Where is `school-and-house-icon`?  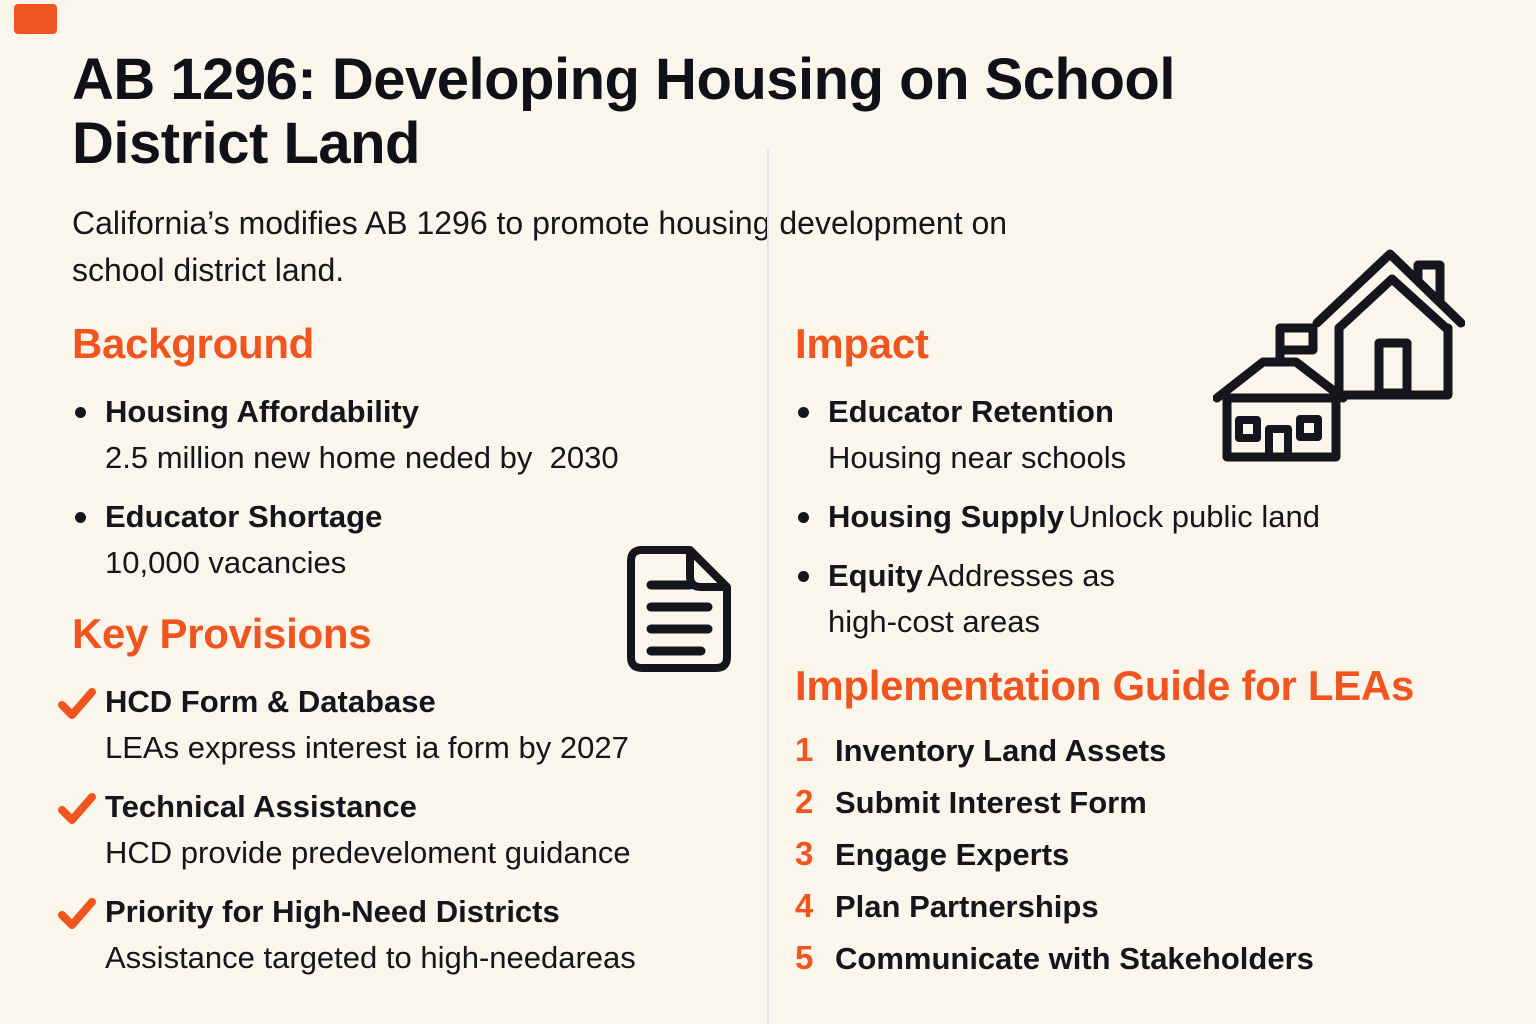 school-and-house-icon is located at coordinates (1339, 355).